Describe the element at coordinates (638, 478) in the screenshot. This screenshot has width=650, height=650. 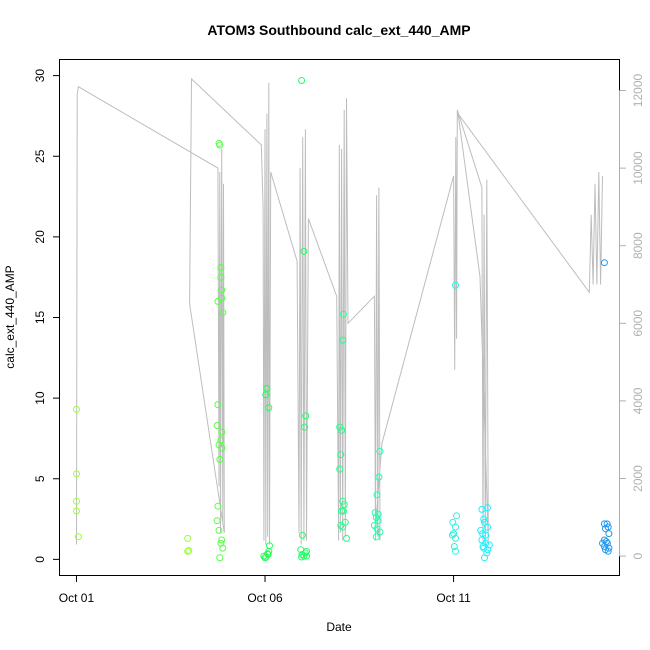
I see `y2-tick-label: 2000` at that location.